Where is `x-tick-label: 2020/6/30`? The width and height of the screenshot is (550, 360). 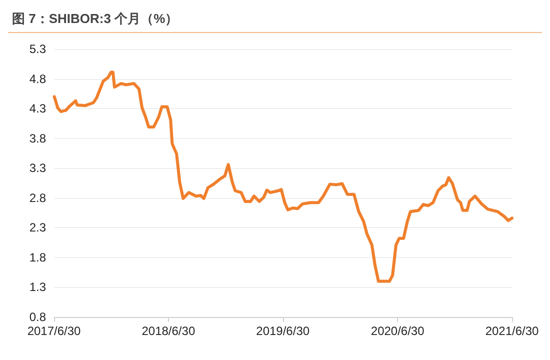 x-tick-label: 2020/6/30 is located at coordinates (397, 331).